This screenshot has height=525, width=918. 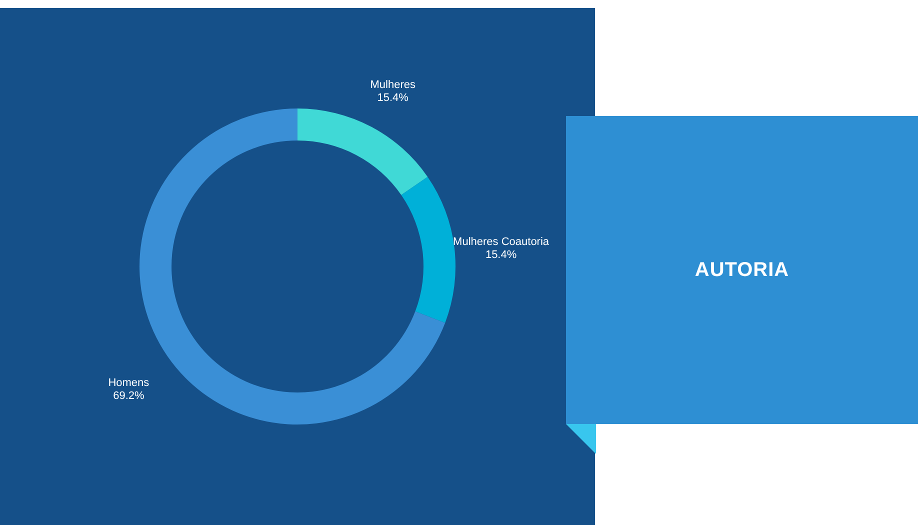 I want to click on slice-label: Mulheres, so click(x=393, y=85).